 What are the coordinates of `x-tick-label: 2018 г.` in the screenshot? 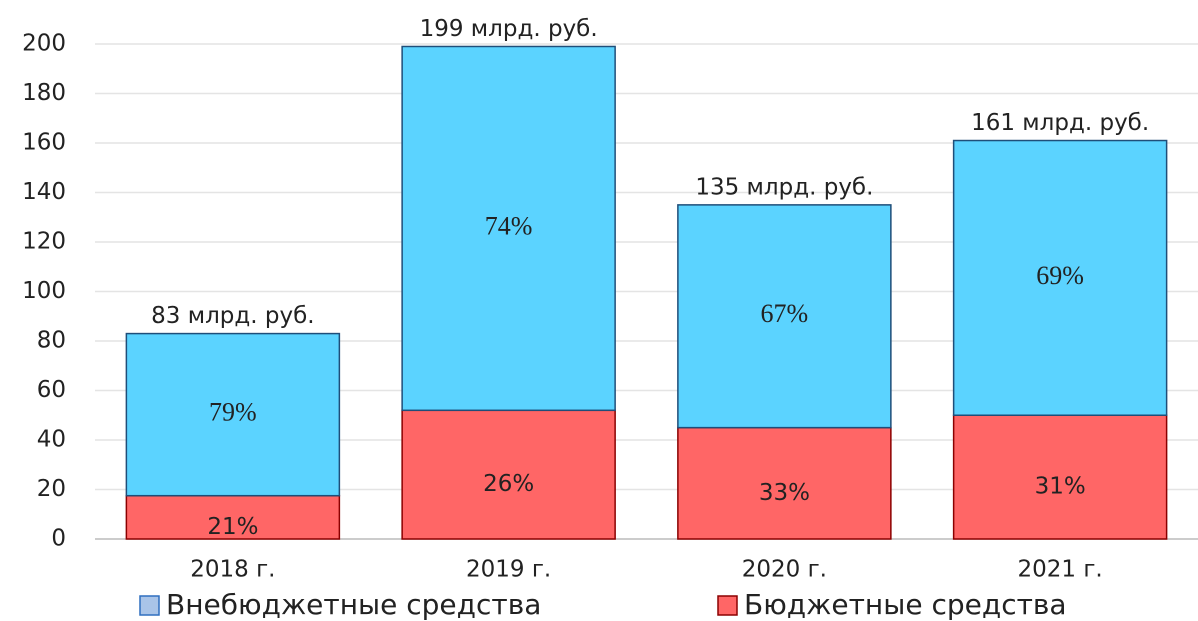 It's located at (232, 570).